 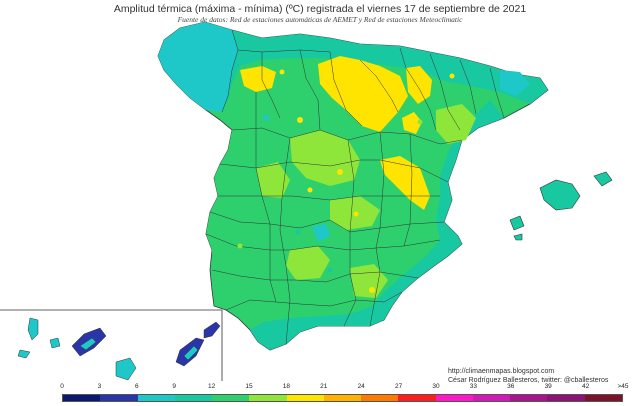 What do you see at coordinates (226, 200) in the screenshot?
I see `western-border-zone` at bounding box center [226, 200].